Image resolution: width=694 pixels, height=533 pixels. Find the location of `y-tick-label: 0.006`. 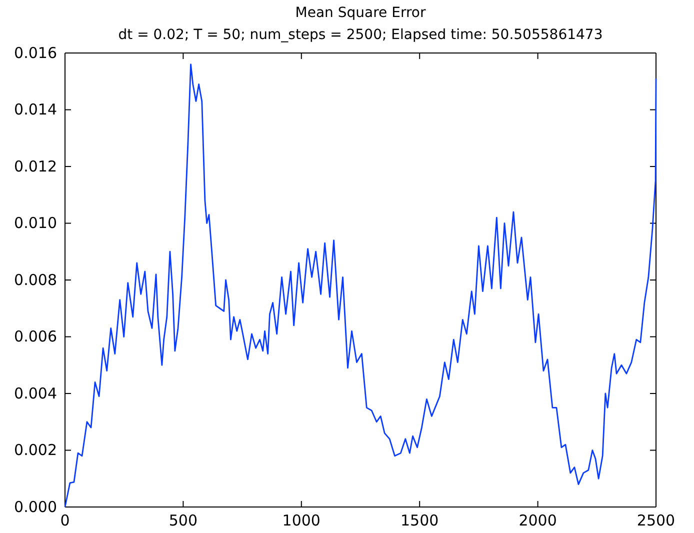

y-tick-label: 0.006 is located at coordinates (35, 337).